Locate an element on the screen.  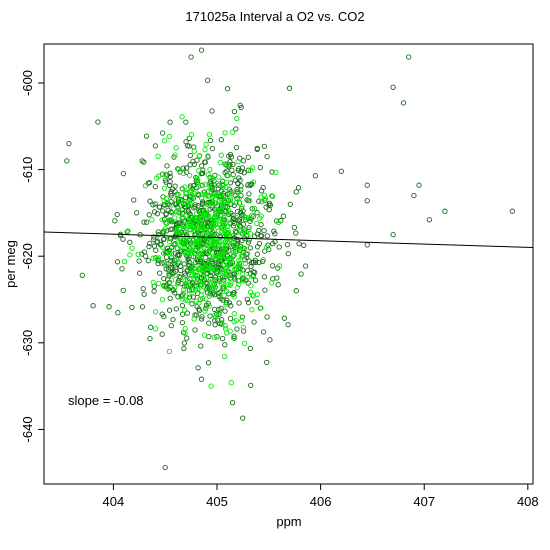
x-tick-label: 404 is located at coordinates (114, 501).